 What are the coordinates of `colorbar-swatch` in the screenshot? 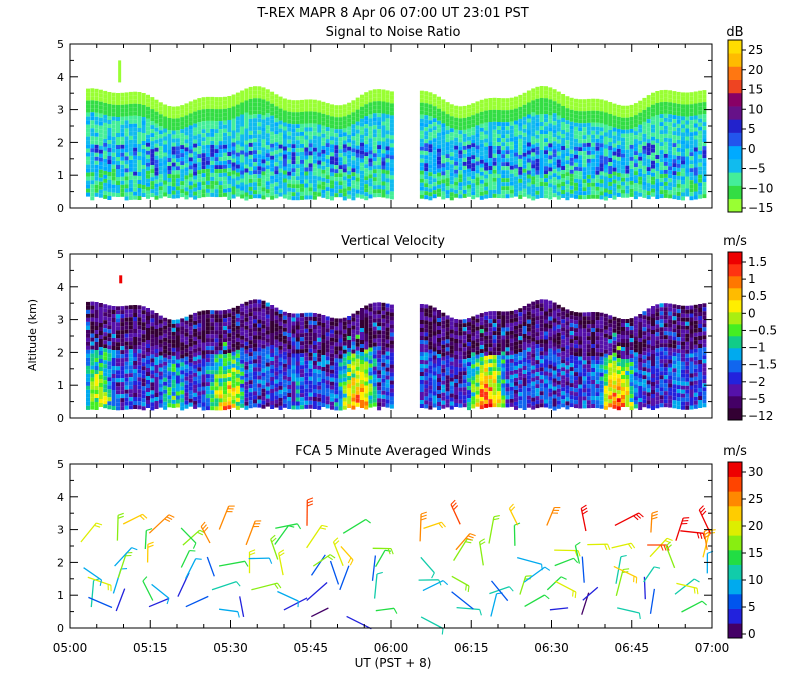 It's located at (735, 47).